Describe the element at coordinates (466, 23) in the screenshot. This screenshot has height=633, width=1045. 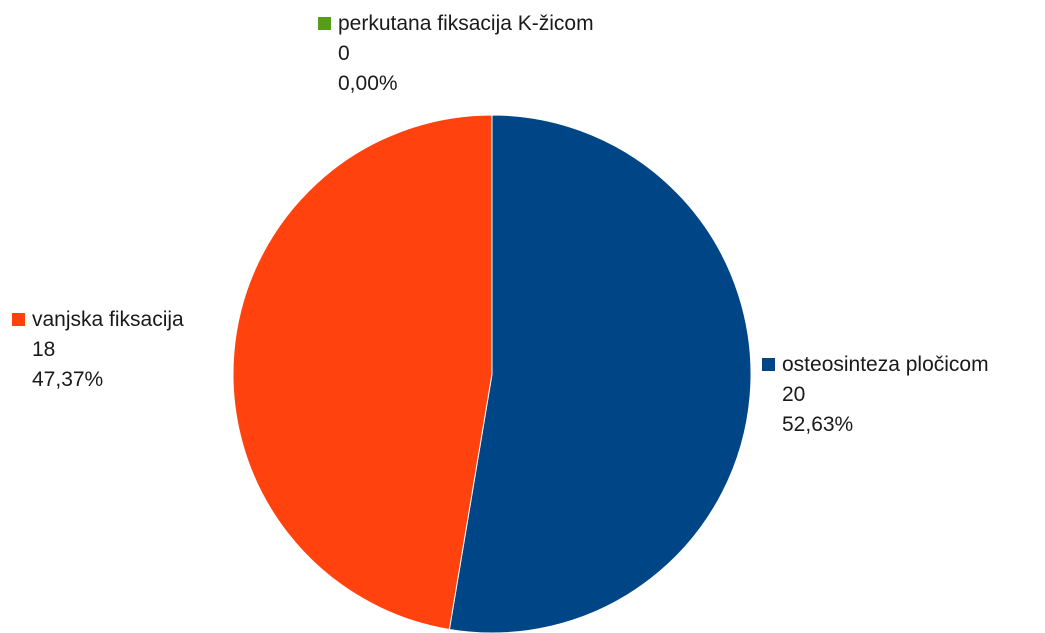
I see `slice-name-3: perkutana fiksacija K-žicom` at that location.